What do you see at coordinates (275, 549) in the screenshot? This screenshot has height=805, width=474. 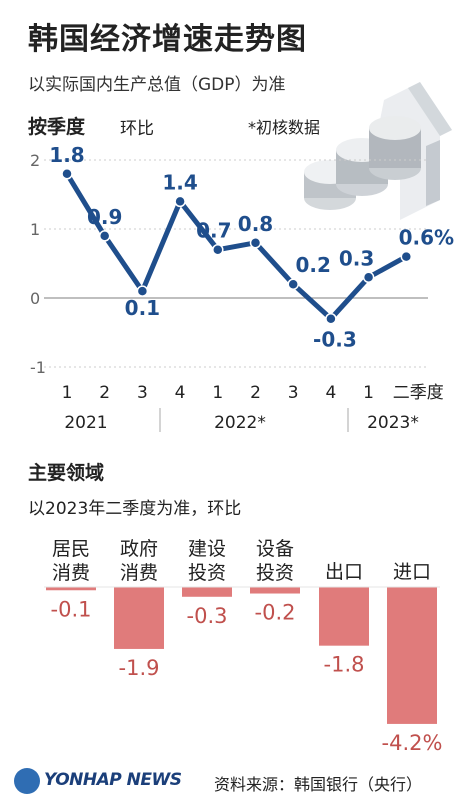 I see `category-label: 设备` at bounding box center [275, 549].